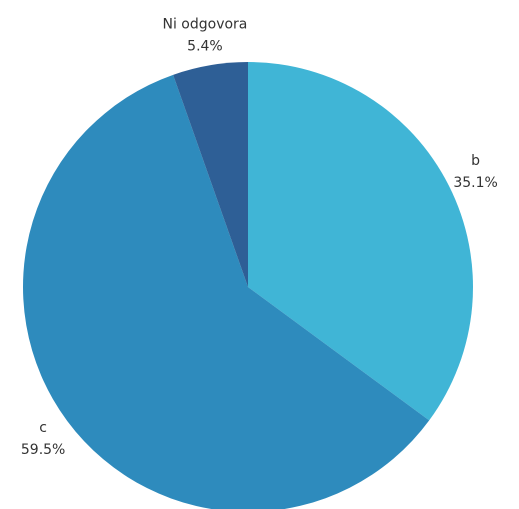  Describe the element at coordinates (43, 428) in the screenshot. I see `slice-label: c` at that location.